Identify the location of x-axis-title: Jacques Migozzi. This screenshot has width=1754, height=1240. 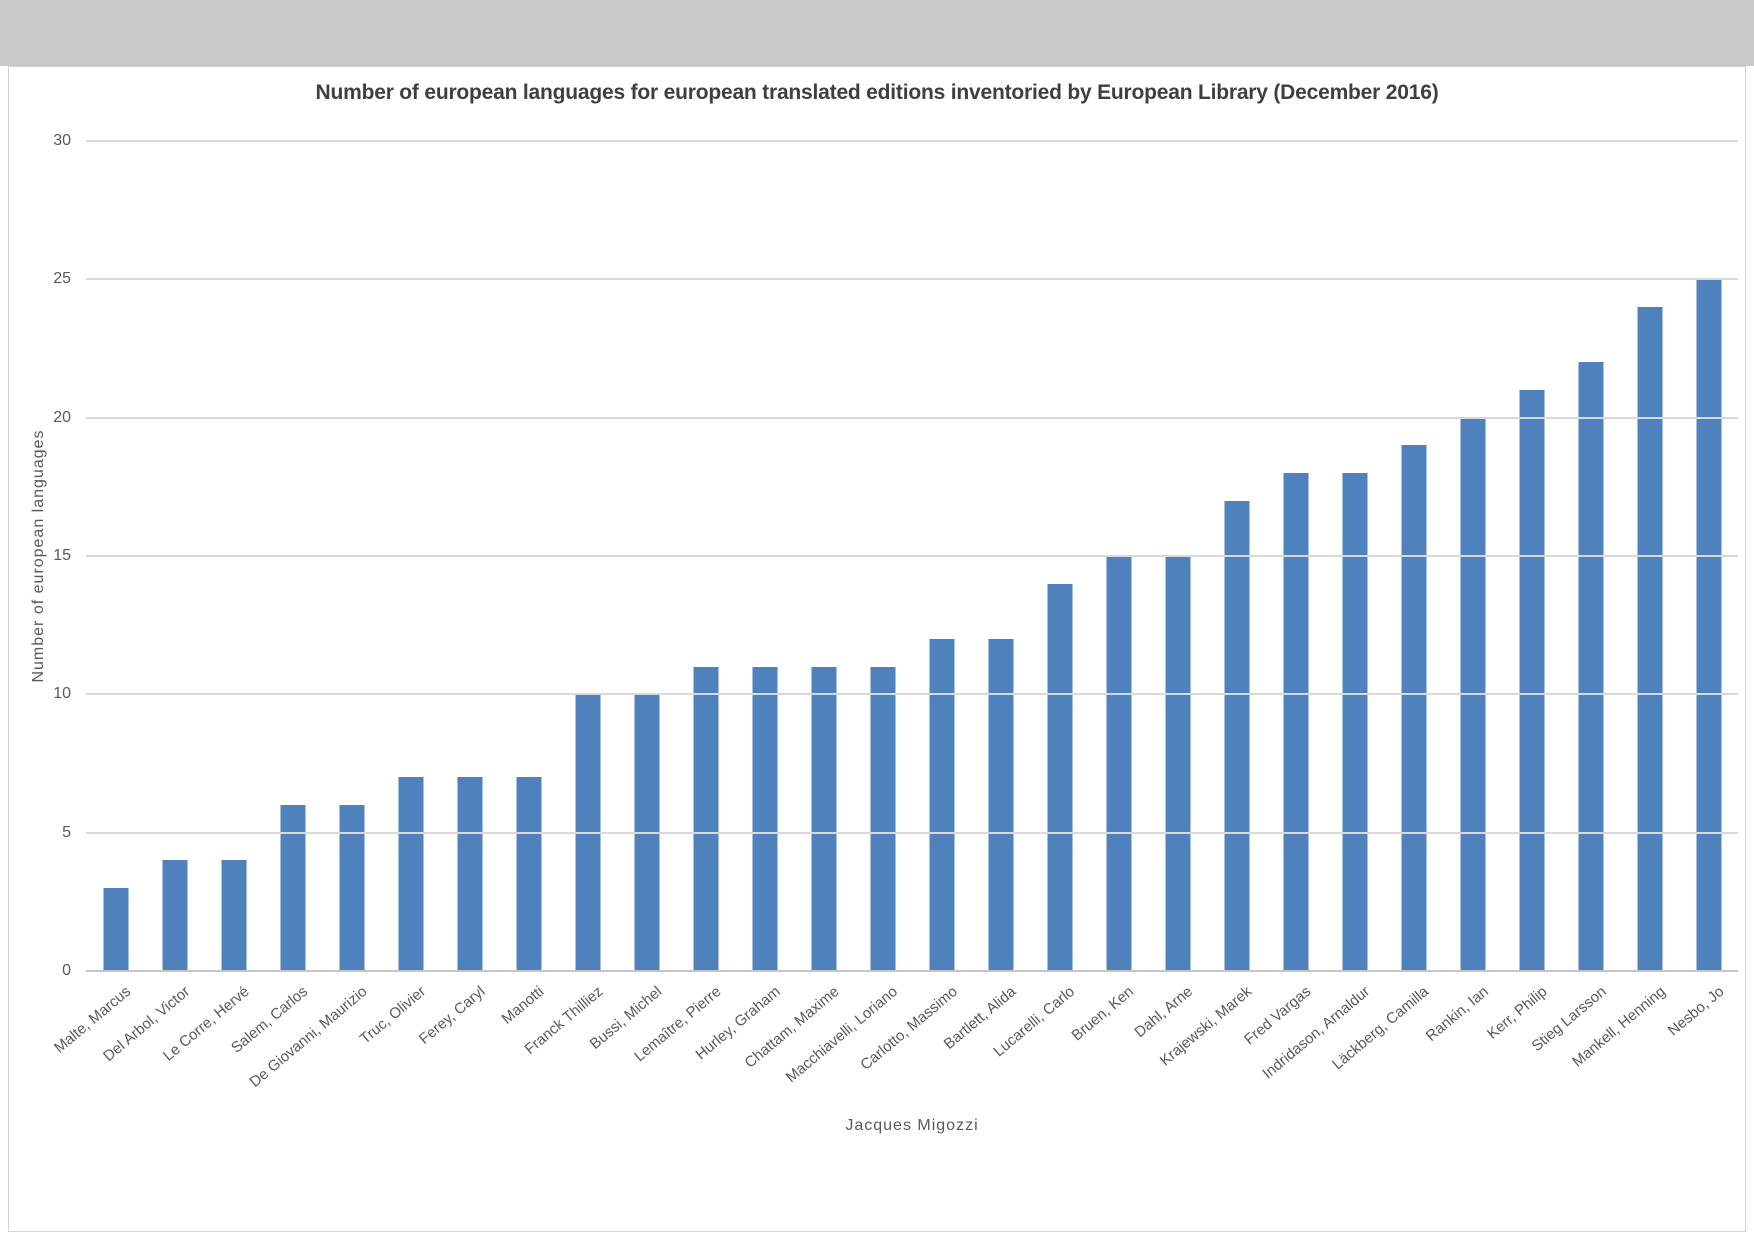
(912, 1125).